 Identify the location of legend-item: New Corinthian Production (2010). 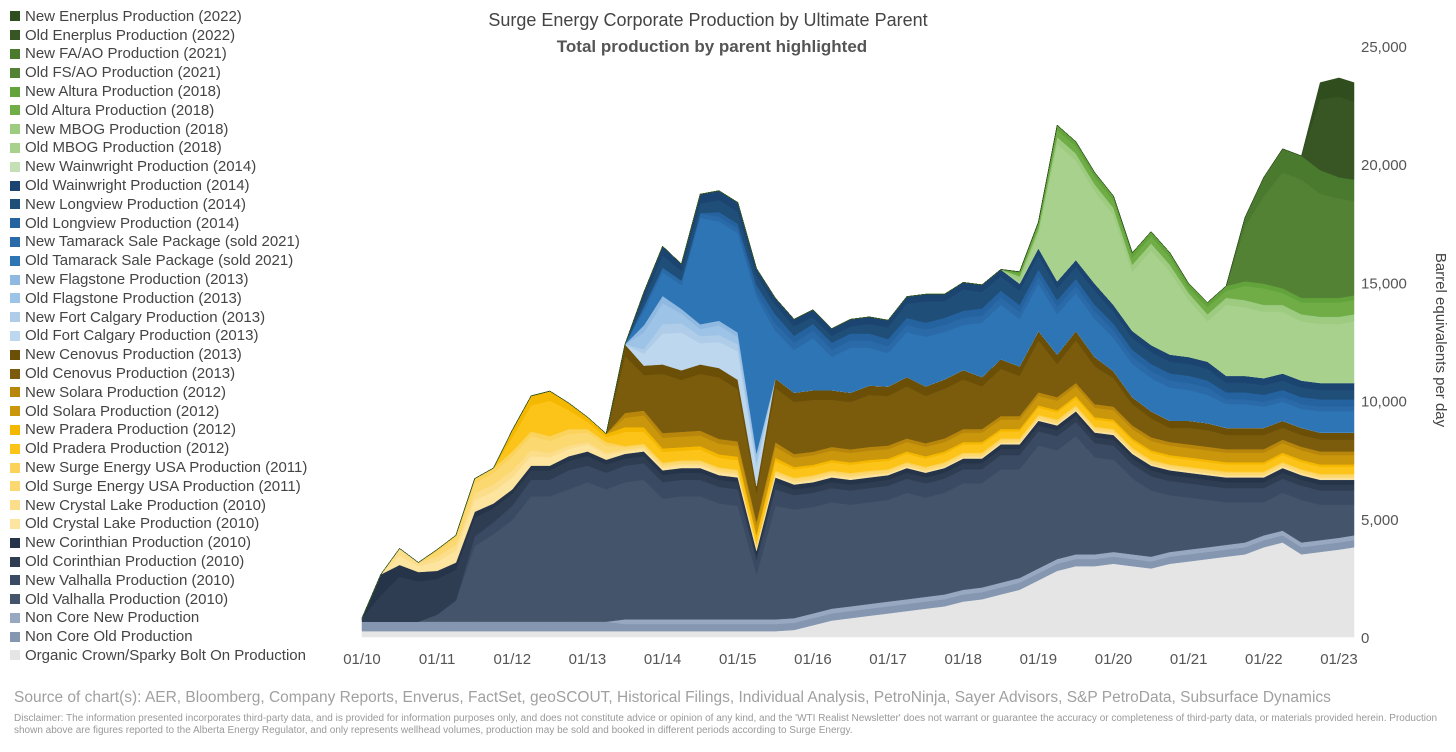
(175, 542).